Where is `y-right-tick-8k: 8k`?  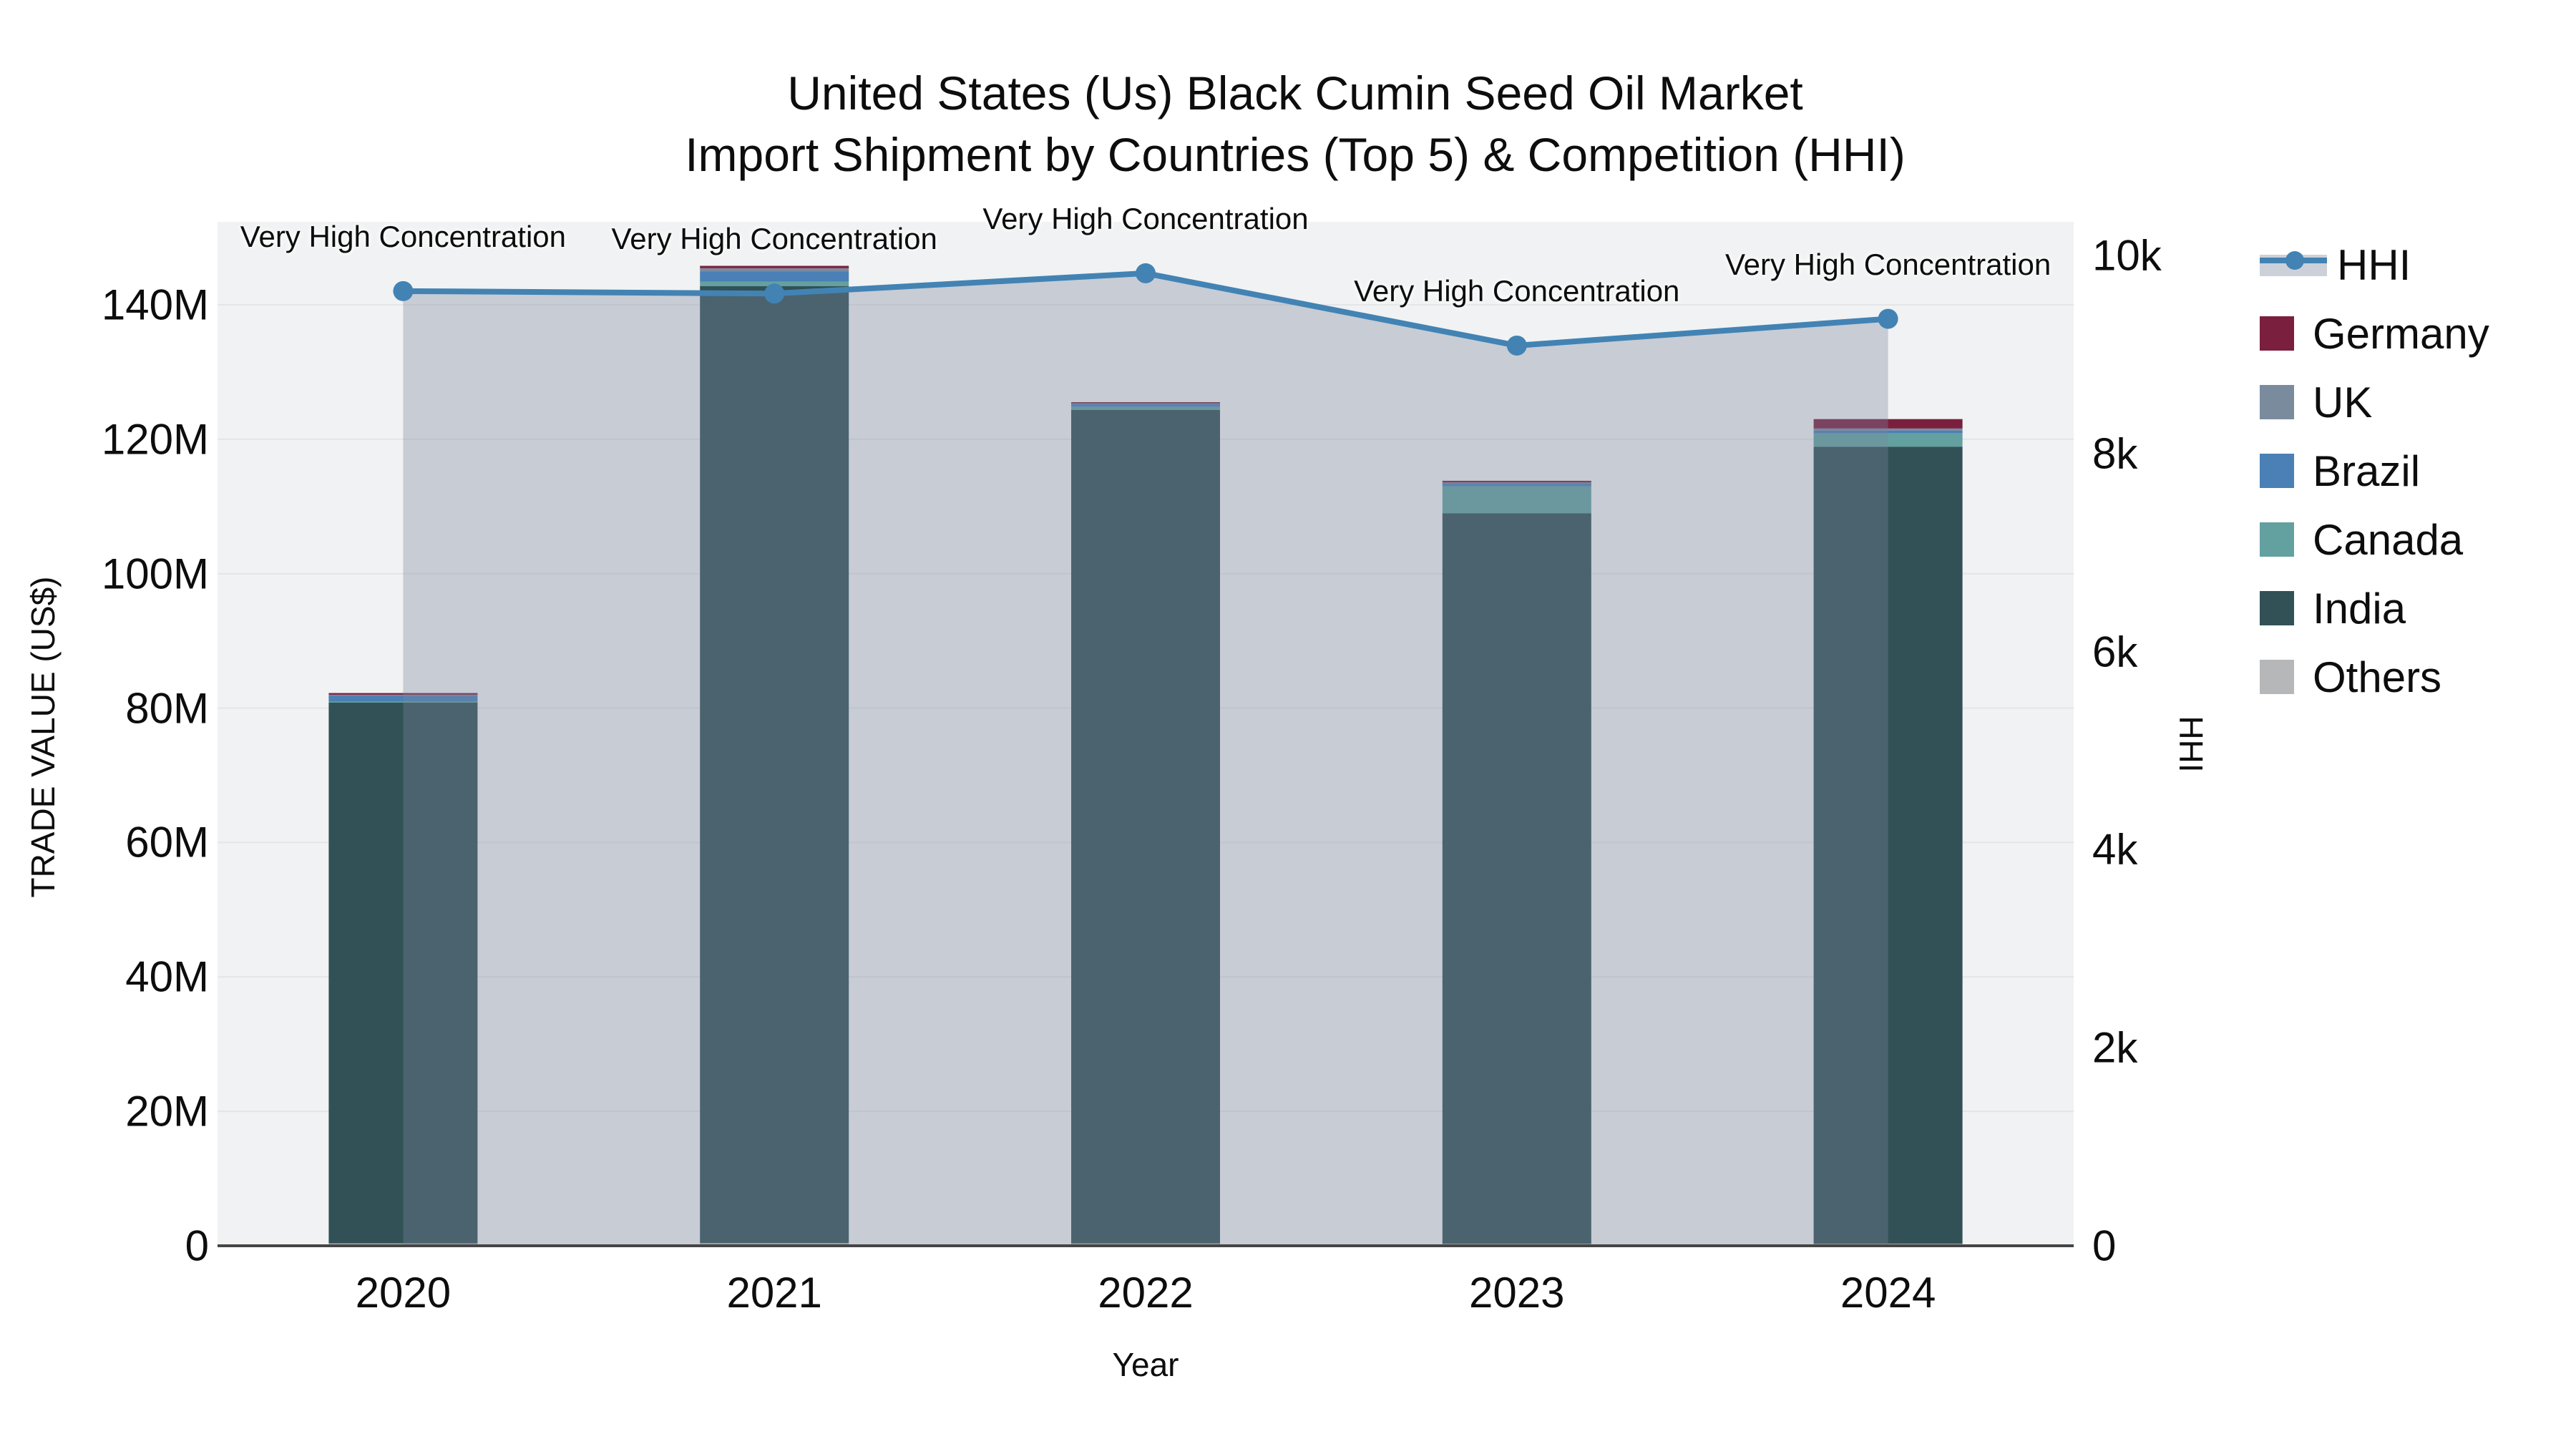 y-right-tick-8k: 8k is located at coordinates (2115, 453).